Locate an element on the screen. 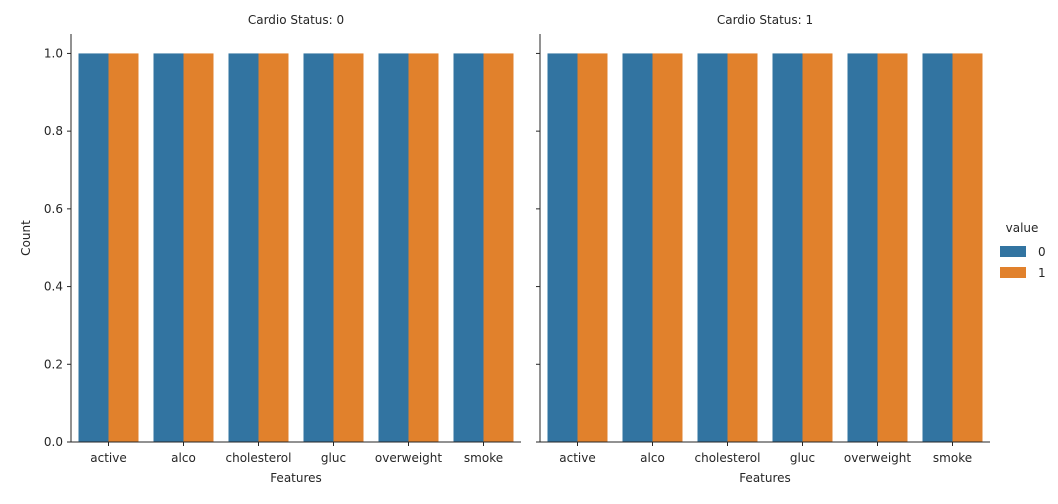  panel-title: Cardio Status: 0 is located at coordinates (296, 20).